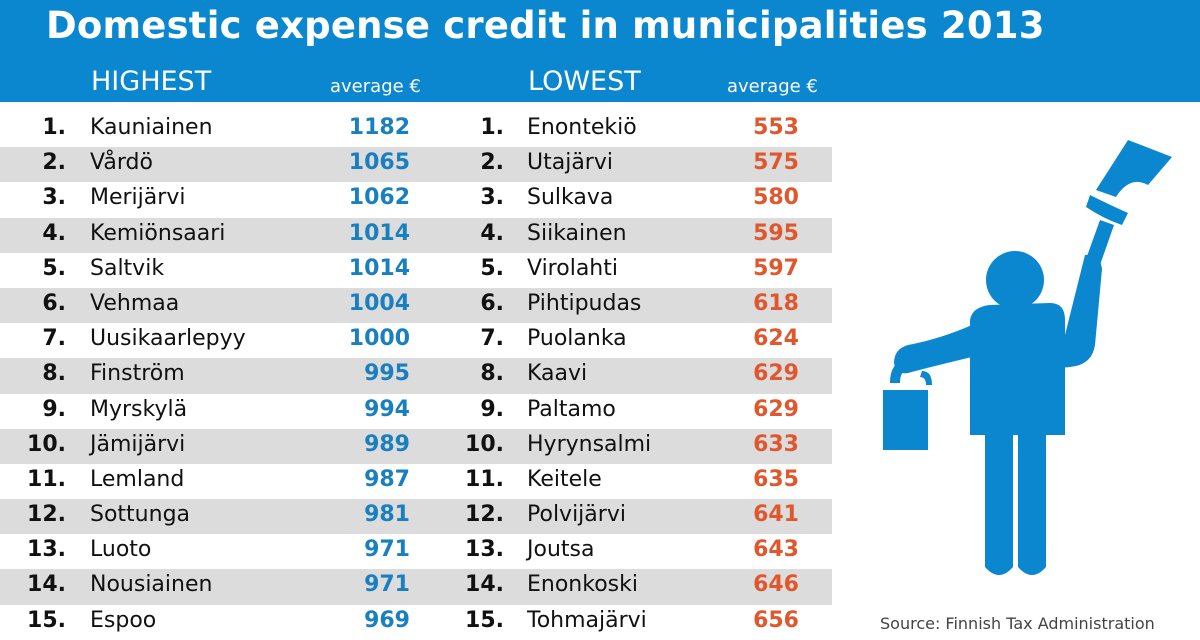  What do you see at coordinates (776, 198) in the screenshot?
I see `lowest-value: 580` at bounding box center [776, 198].